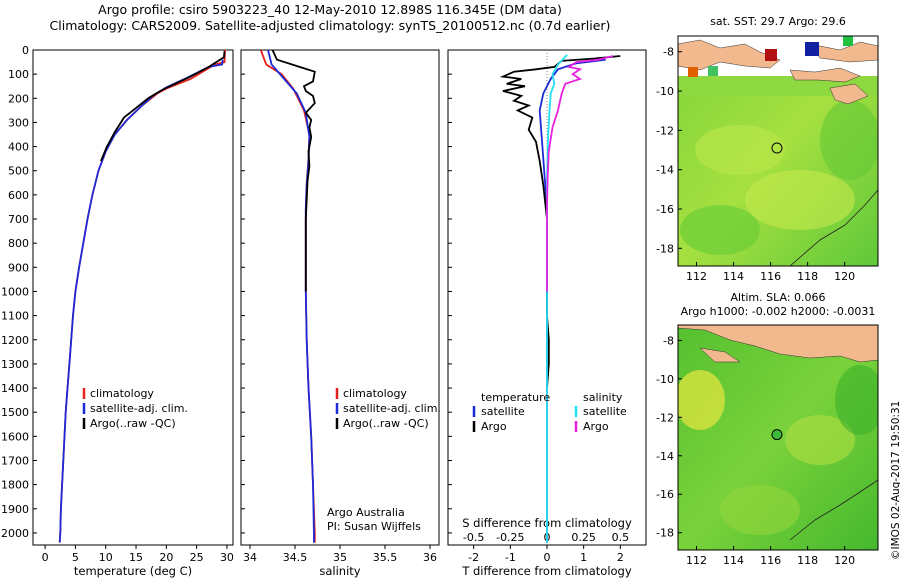  Describe the element at coordinates (510, 557) in the screenshot. I see `x-tick-label: -1` at that location.